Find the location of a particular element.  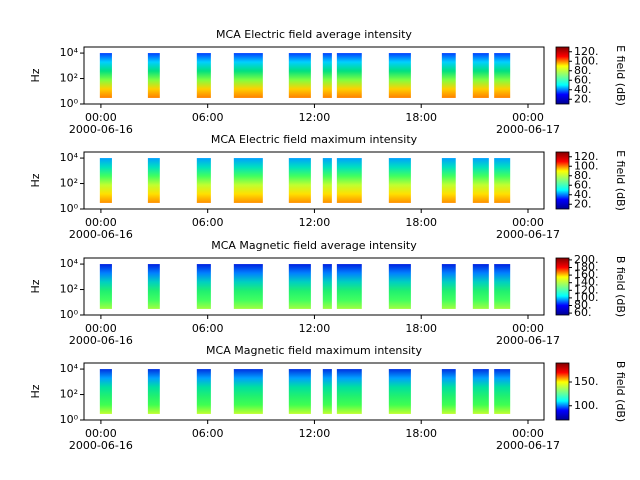

colorbar-tick-label: 160. is located at coordinates (586, 274).